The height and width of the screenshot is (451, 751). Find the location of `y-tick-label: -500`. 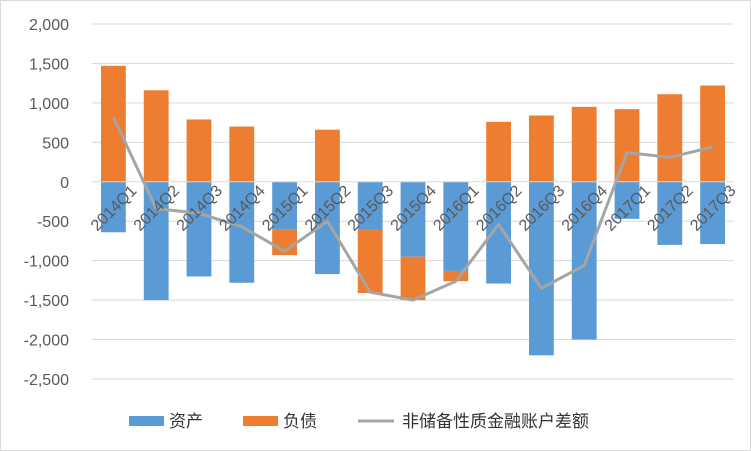

y-tick-label: -500 is located at coordinates (53, 222).